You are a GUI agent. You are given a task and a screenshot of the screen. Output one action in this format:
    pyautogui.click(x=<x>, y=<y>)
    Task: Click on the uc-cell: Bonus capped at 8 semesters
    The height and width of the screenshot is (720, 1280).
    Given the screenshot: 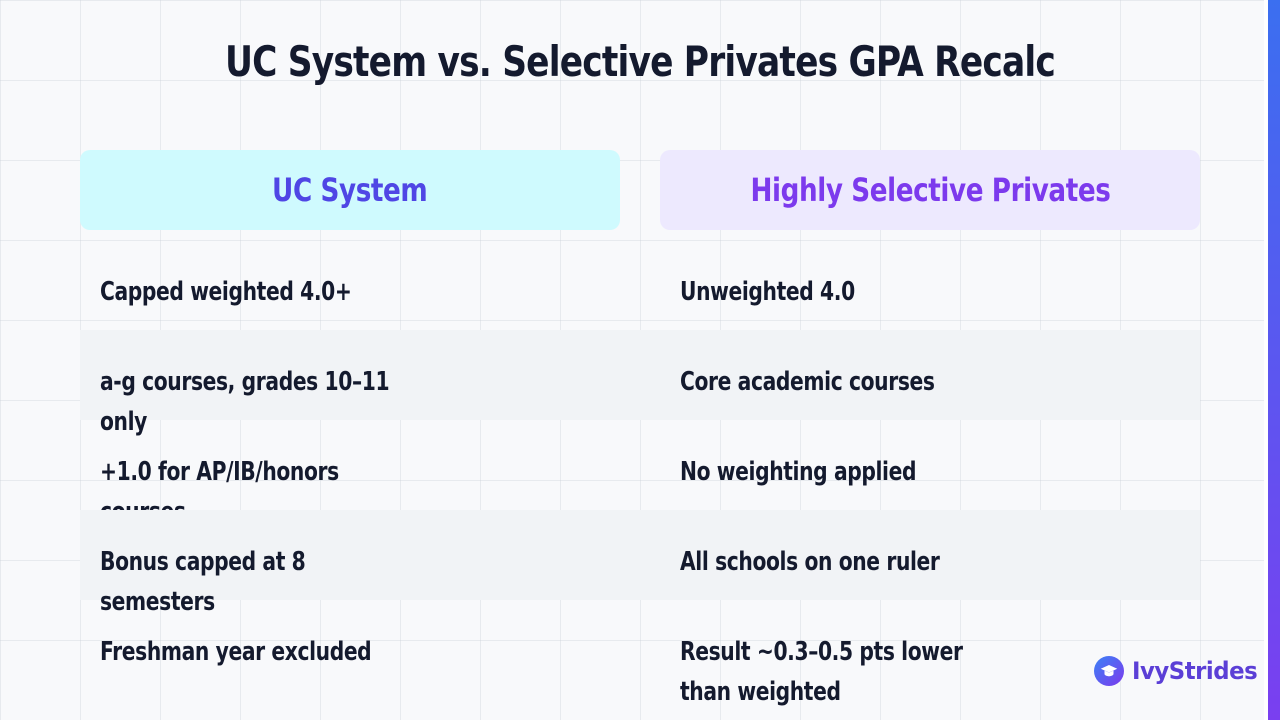 What is the action you would take?
    pyautogui.click(x=203, y=582)
    